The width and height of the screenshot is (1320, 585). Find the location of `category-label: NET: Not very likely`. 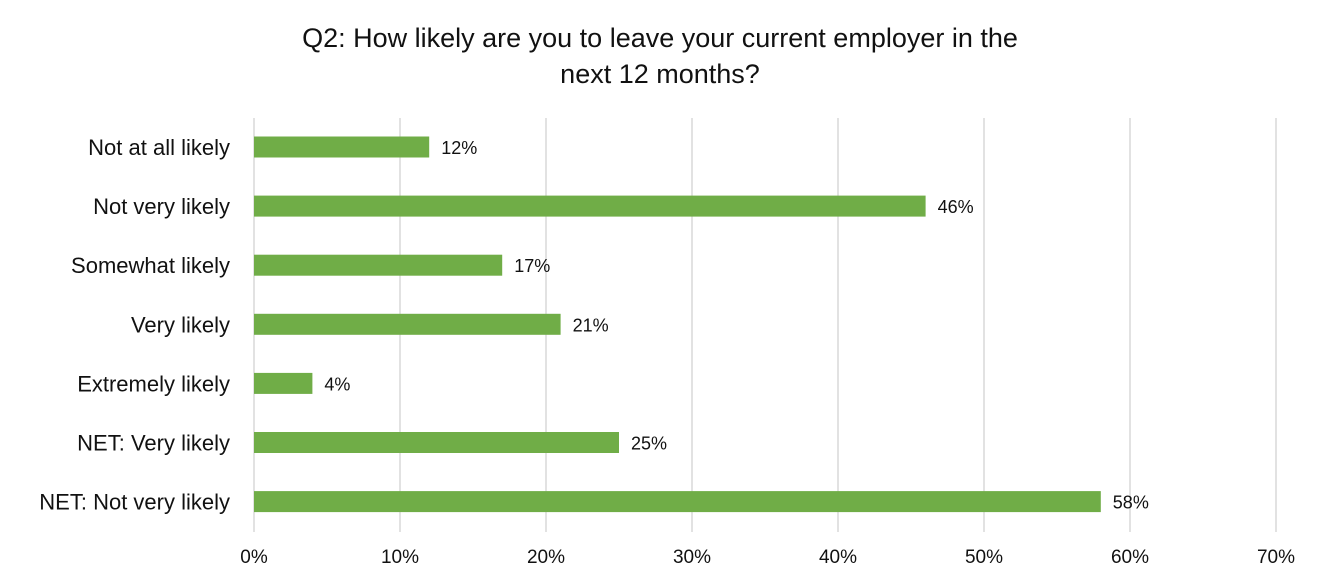

category-label: NET: Not very likely is located at coordinates (134, 502).